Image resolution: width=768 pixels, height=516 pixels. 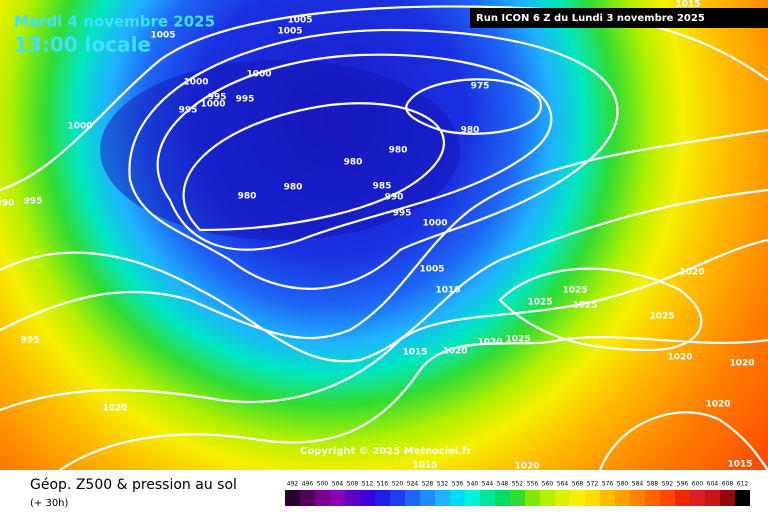 I want to click on scale-label: 596, so click(x=683, y=484).